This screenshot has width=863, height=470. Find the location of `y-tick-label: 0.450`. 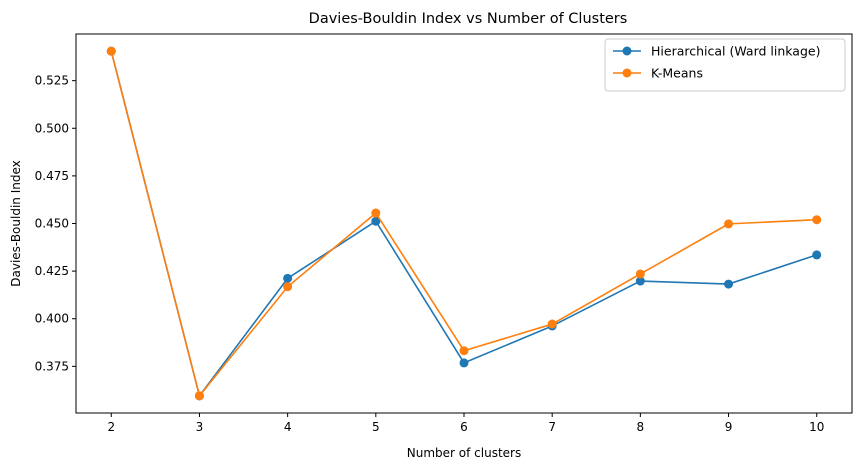

y-tick-label: 0.450 is located at coordinates (52, 224).